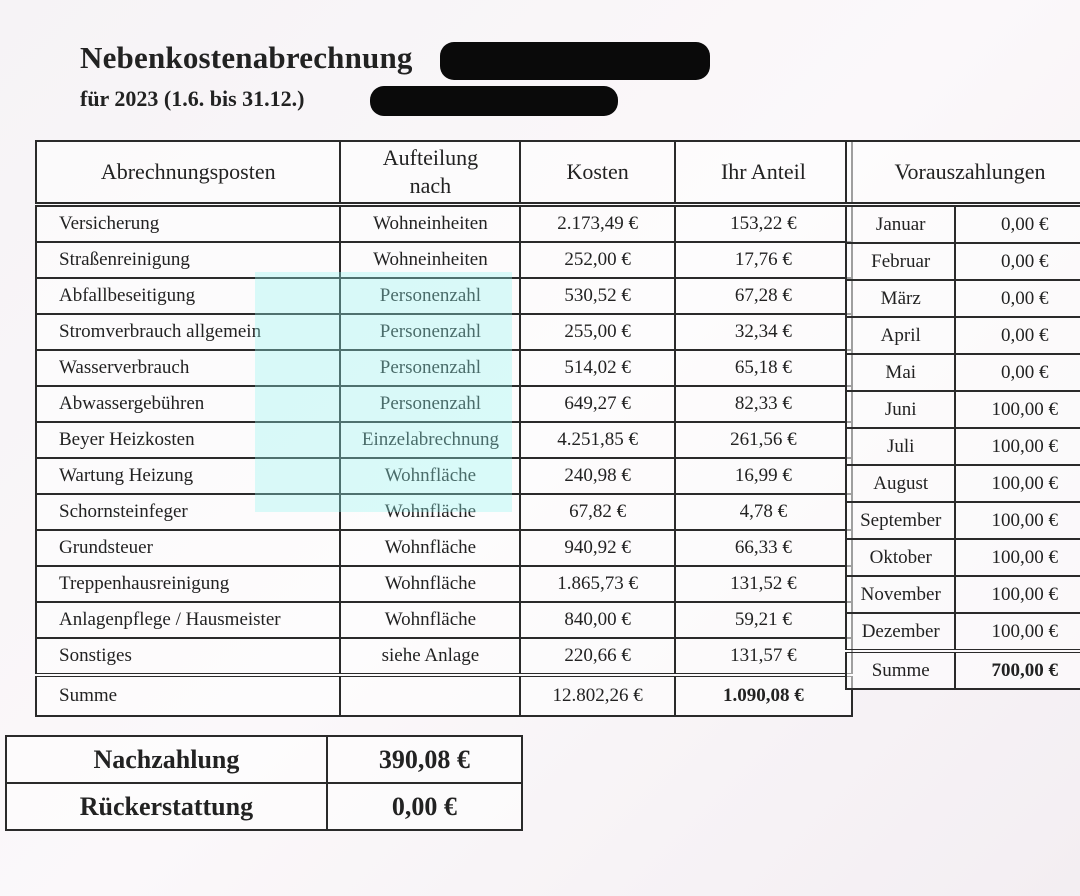 The image size is (1080, 896). Describe the element at coordinates (166, 759) in the screenshot. I see `nachzahlung-label: Nachzahlung` at that location.